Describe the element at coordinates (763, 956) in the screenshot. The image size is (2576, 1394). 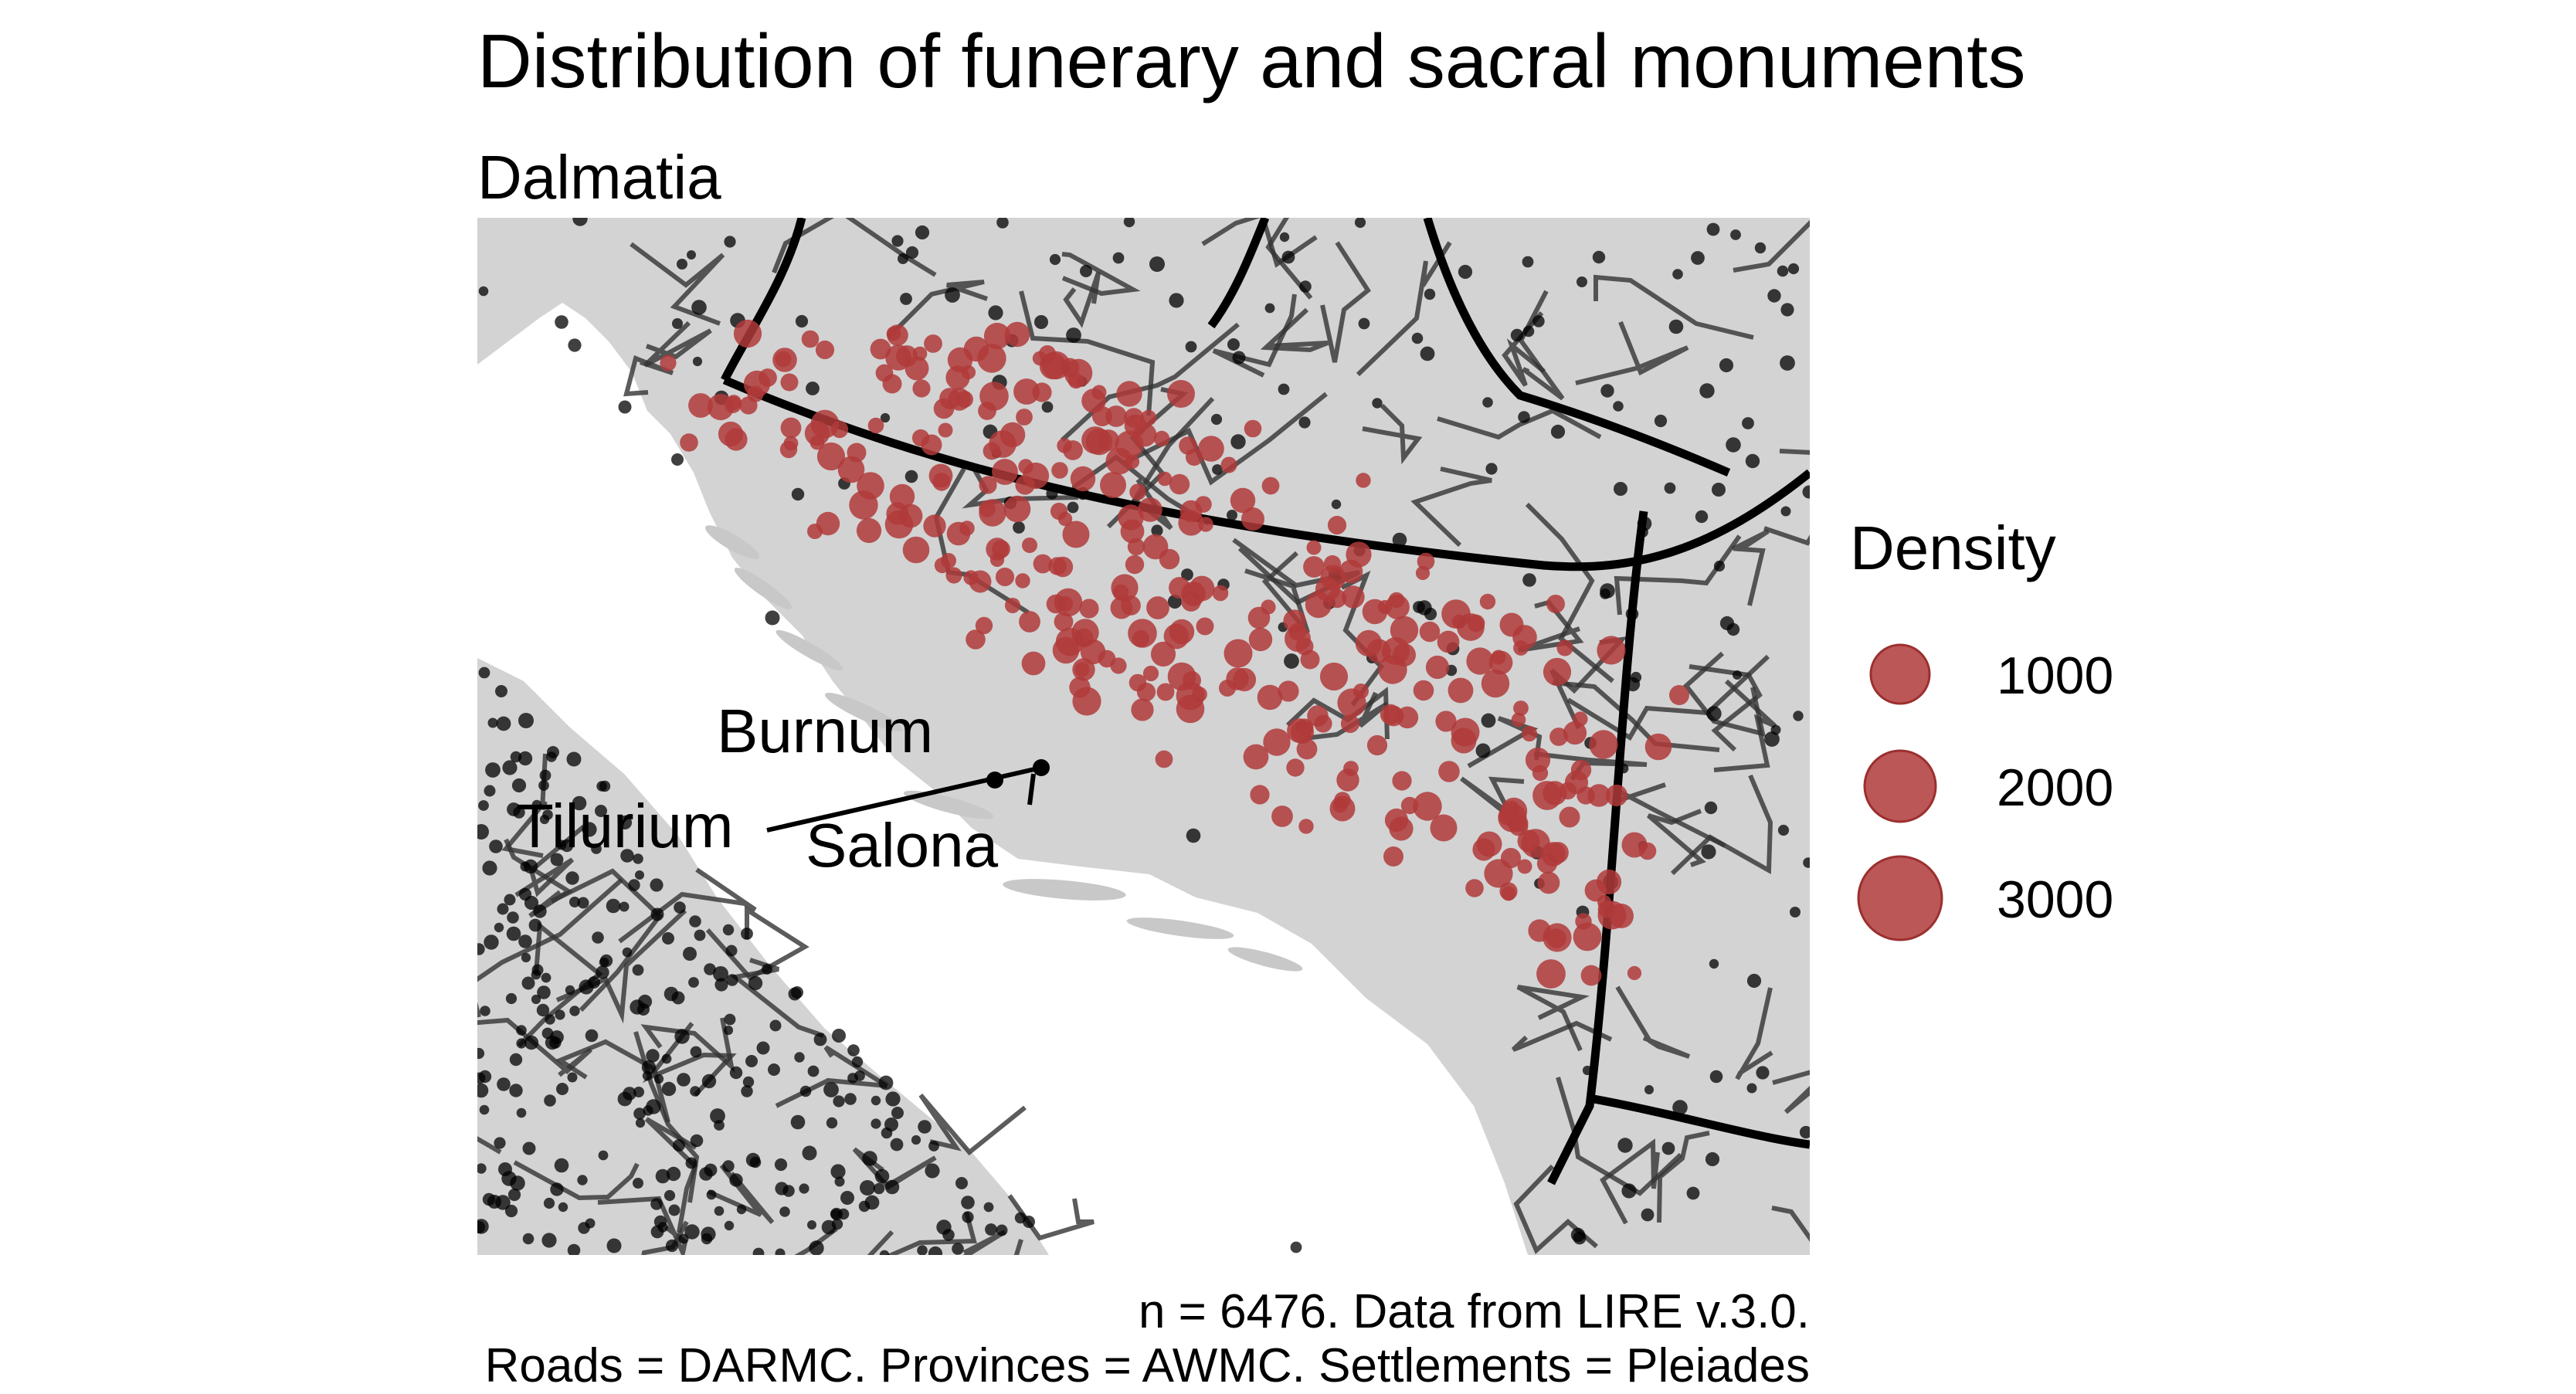
I see `italy-land` at that location.